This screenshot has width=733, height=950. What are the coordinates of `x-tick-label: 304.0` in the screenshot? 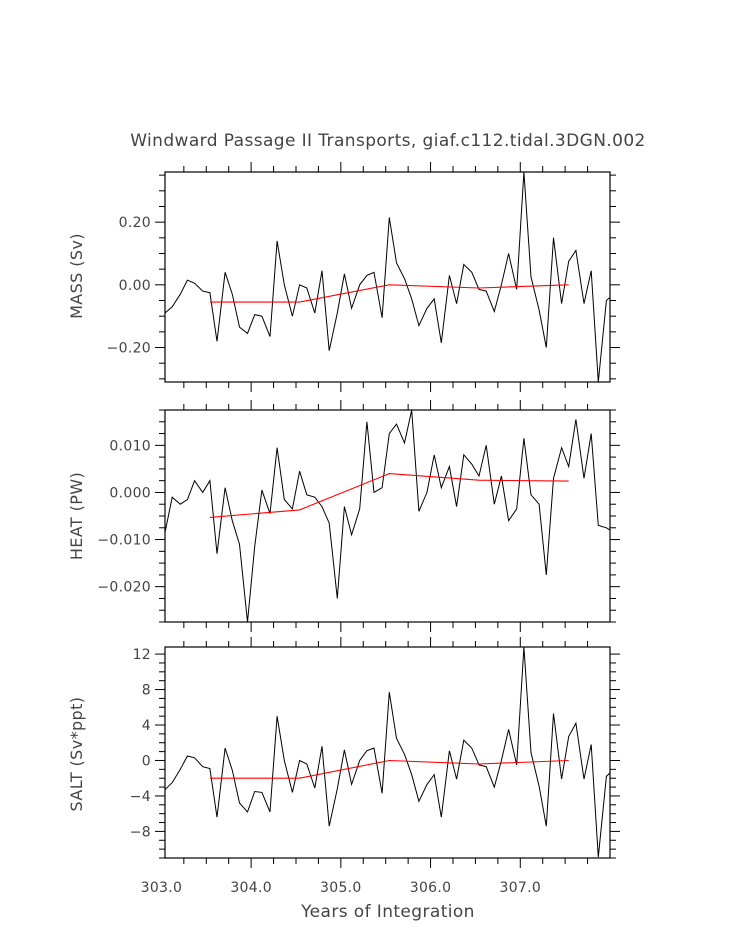 It's located at (251, 888).